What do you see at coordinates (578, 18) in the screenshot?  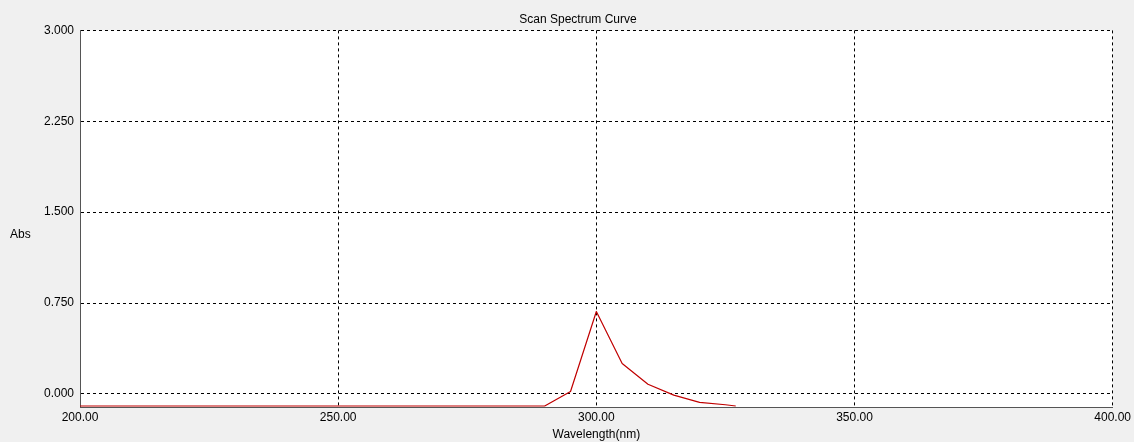 I see `chart-title: Scan Spectrum Curve` at bounding box center [578, 18].